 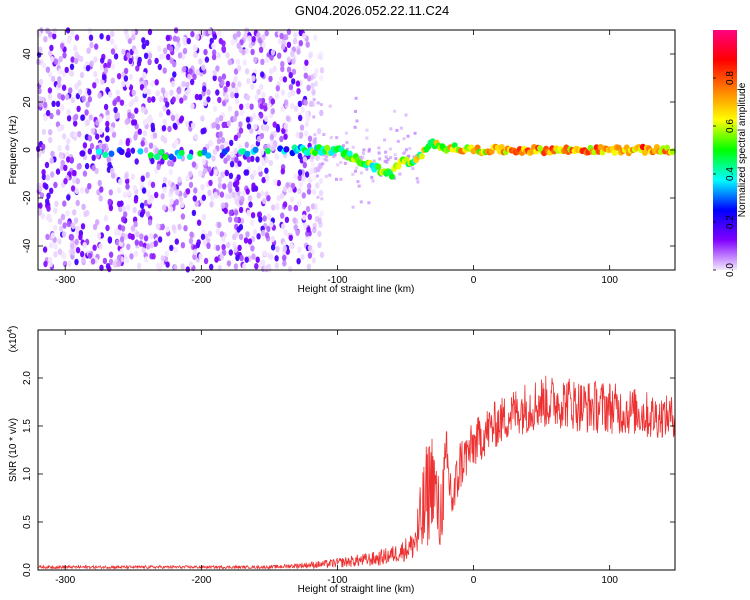 I want to click on colorbar-ticks: 0.0 0.2 0.4 0.6 0.8, so click(x=724, y=174).